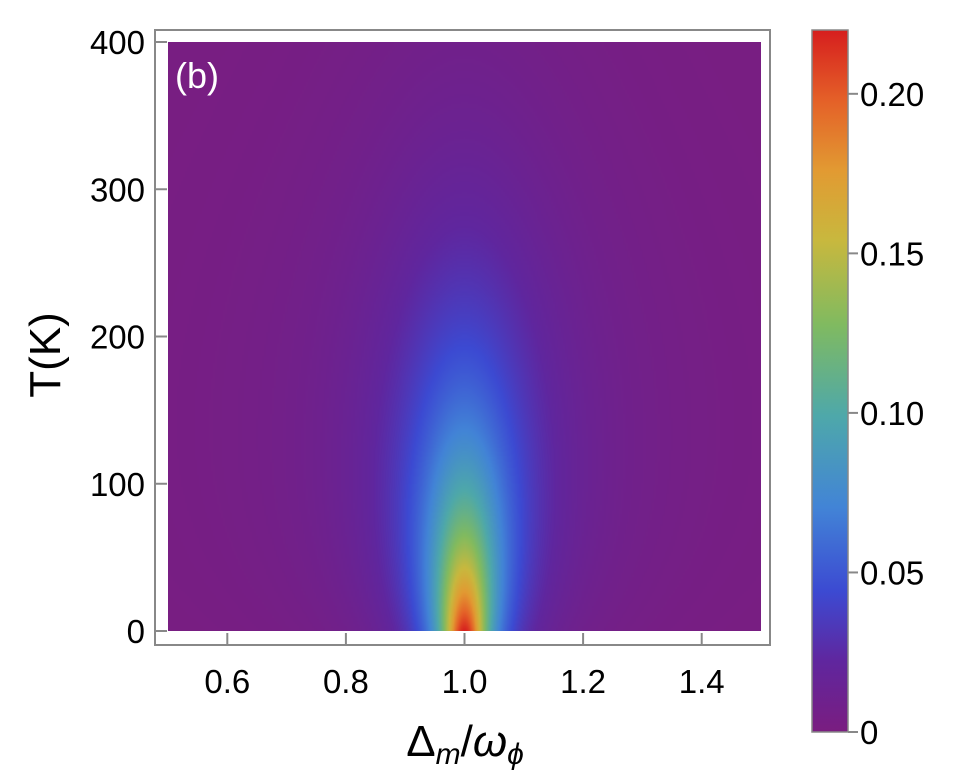 The width and height of the screenshot is (957, 780). Describe the element at coordinates (830, 381) in the screenshot. I see `colorbar` at that location.